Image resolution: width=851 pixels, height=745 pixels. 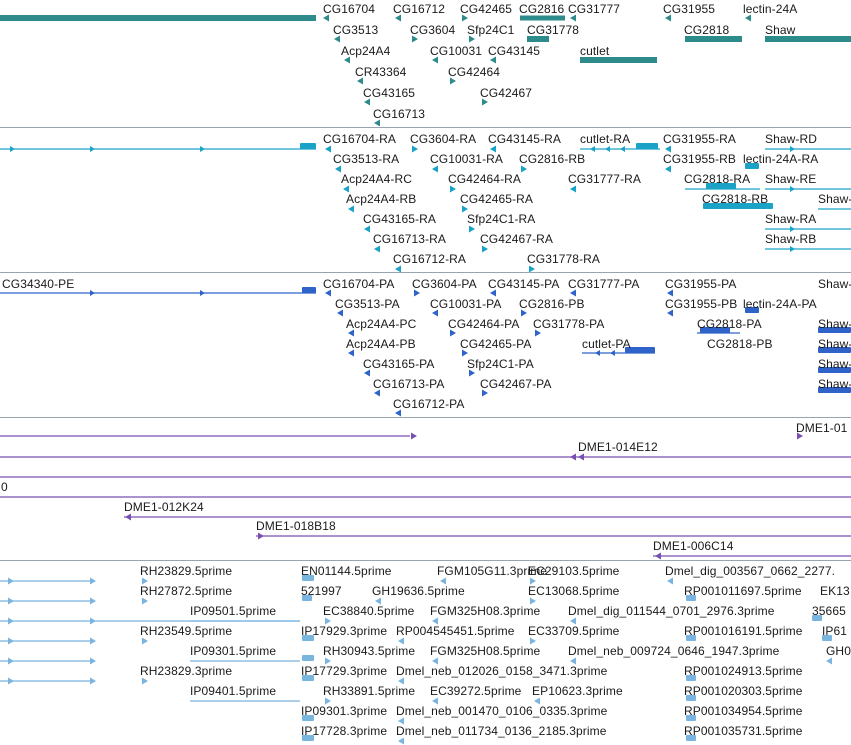 What do you see at coordinates (367, 304) in the screenshot?
I see `feature-label-cg3513-pa: CG3513-PA` at bounding box center [367, 304].